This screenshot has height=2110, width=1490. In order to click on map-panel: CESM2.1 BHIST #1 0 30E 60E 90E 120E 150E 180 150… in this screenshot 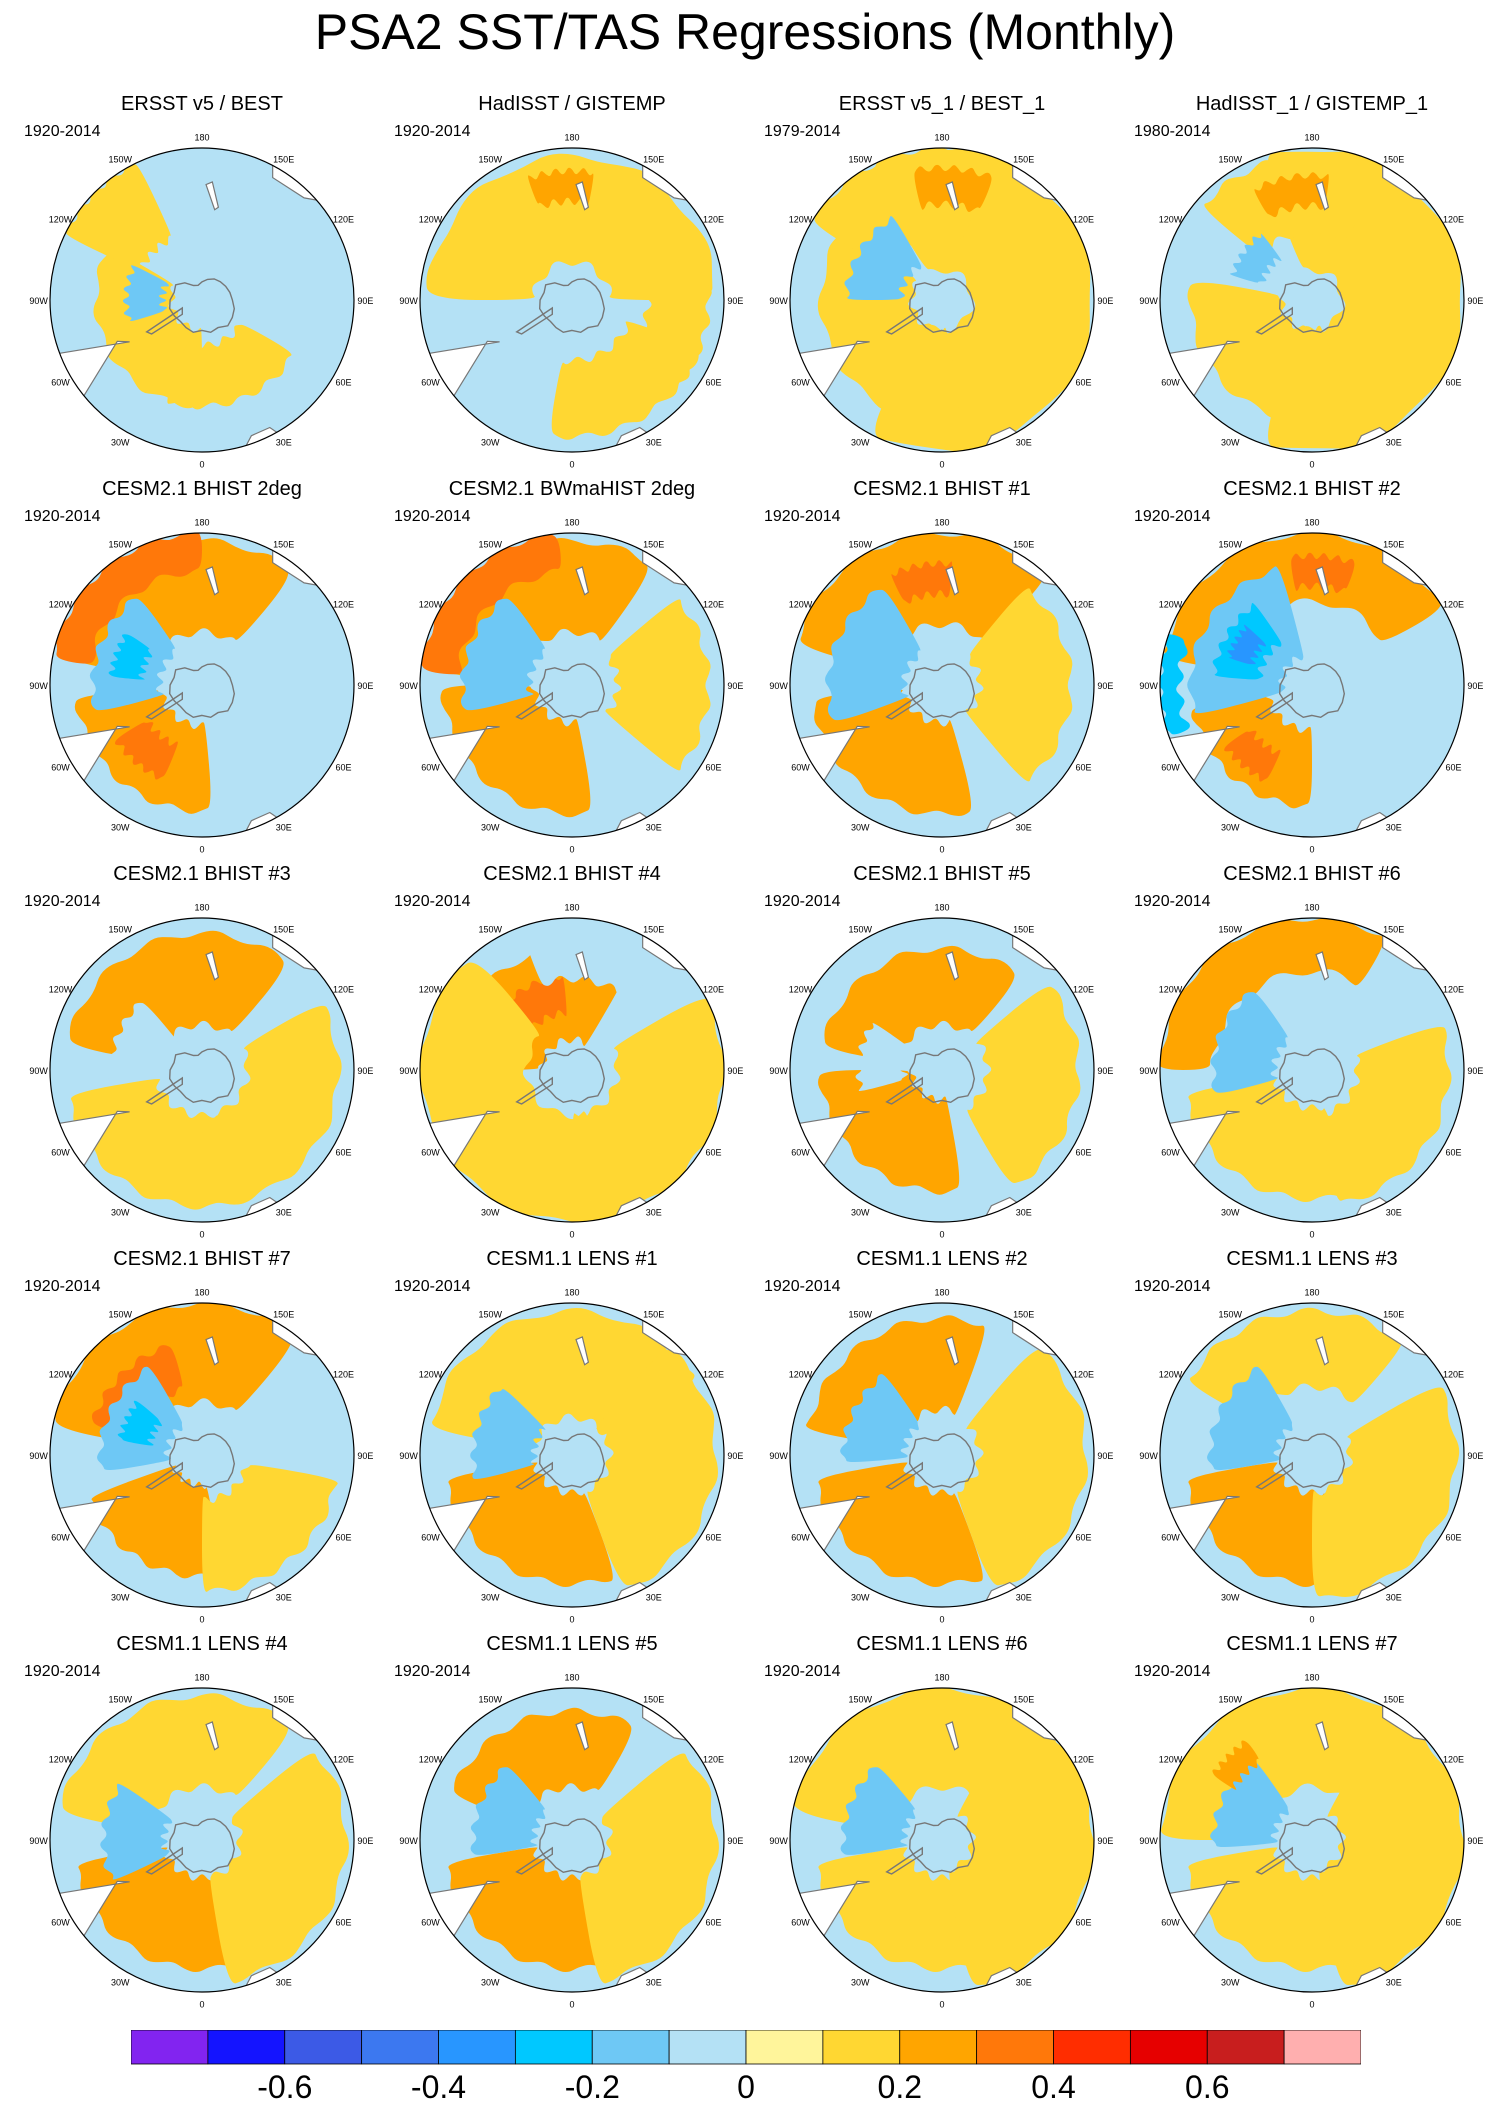, I will do `click(942, 665)`.